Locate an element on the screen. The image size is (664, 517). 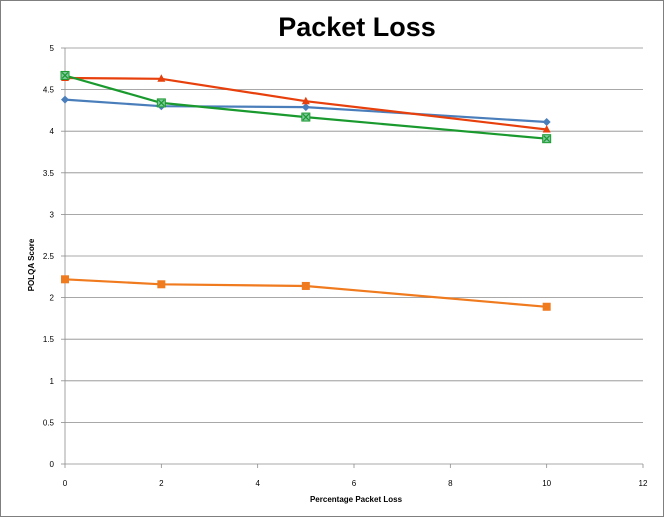
x-axis-label: Percentage Packet Loss is located at coordinates (356, 499).